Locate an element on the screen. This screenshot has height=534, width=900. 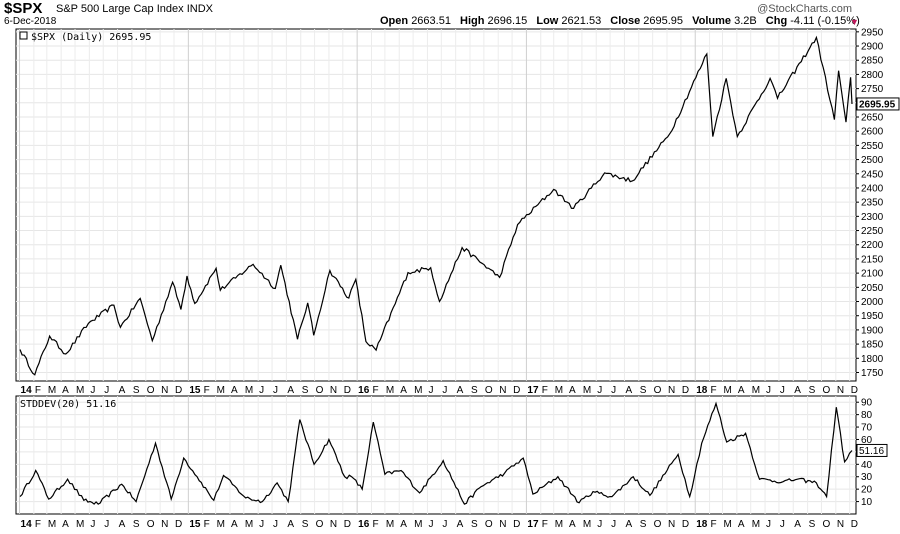
x-tick-label: 15 is located at coordinates (195, 390).